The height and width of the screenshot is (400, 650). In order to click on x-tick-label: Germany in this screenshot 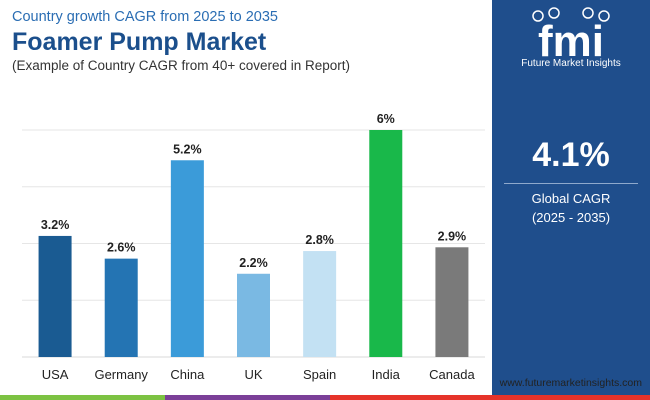, I will do `click(121, 374)`.